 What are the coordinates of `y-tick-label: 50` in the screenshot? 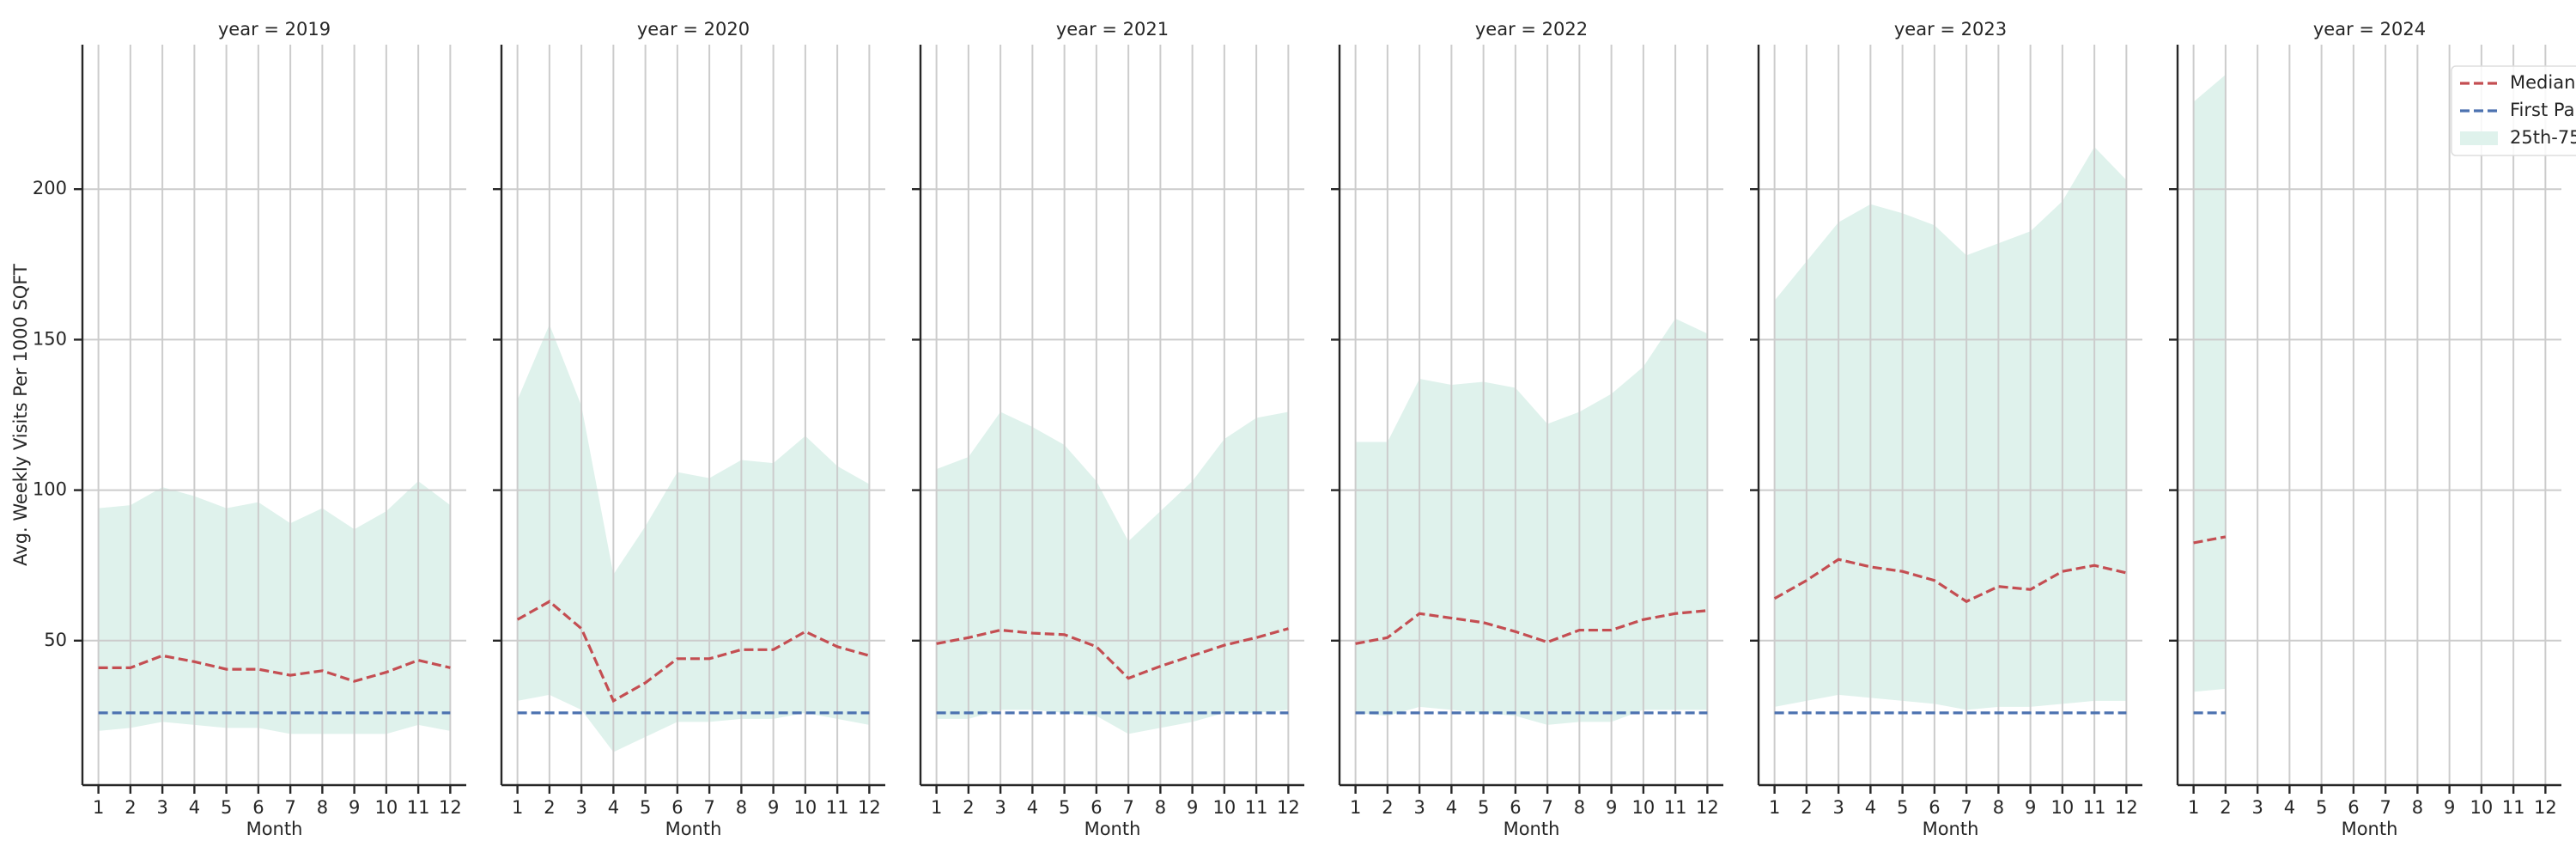 It's located at (56, 640).